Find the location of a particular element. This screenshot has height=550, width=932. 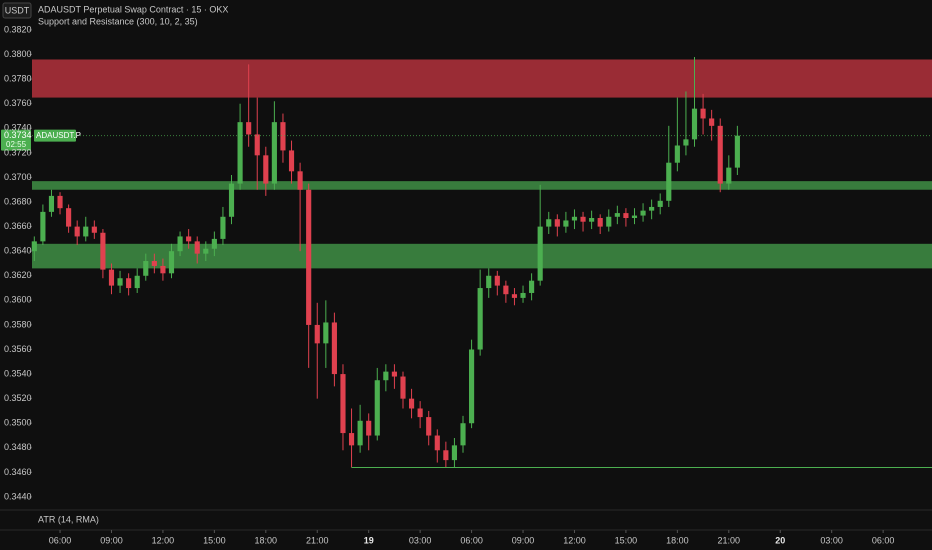

y-tick-label: 0.3720 is located at coordinates (18, 152).